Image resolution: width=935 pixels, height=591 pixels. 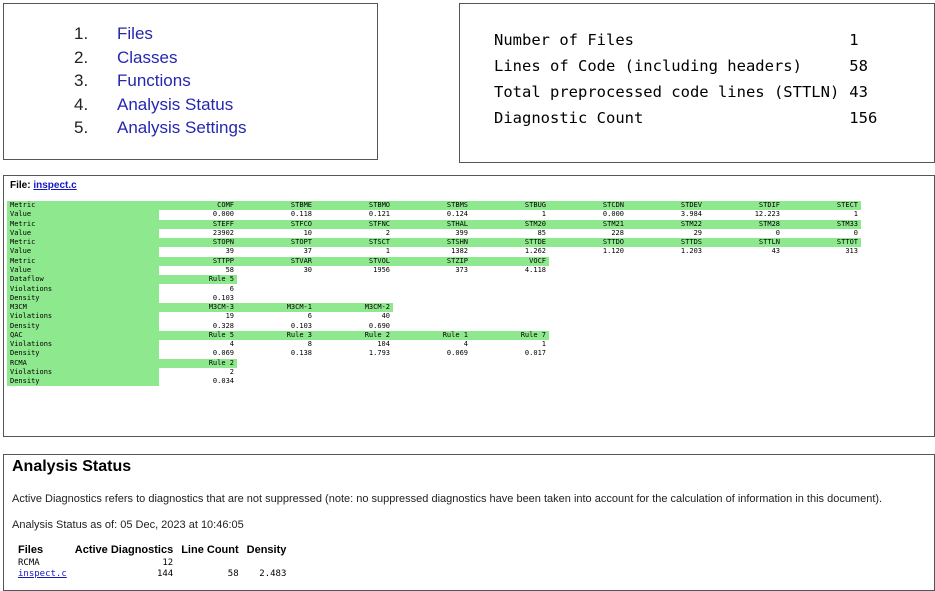 I want to click on summary-value: 43, so click(x=858, y=92).